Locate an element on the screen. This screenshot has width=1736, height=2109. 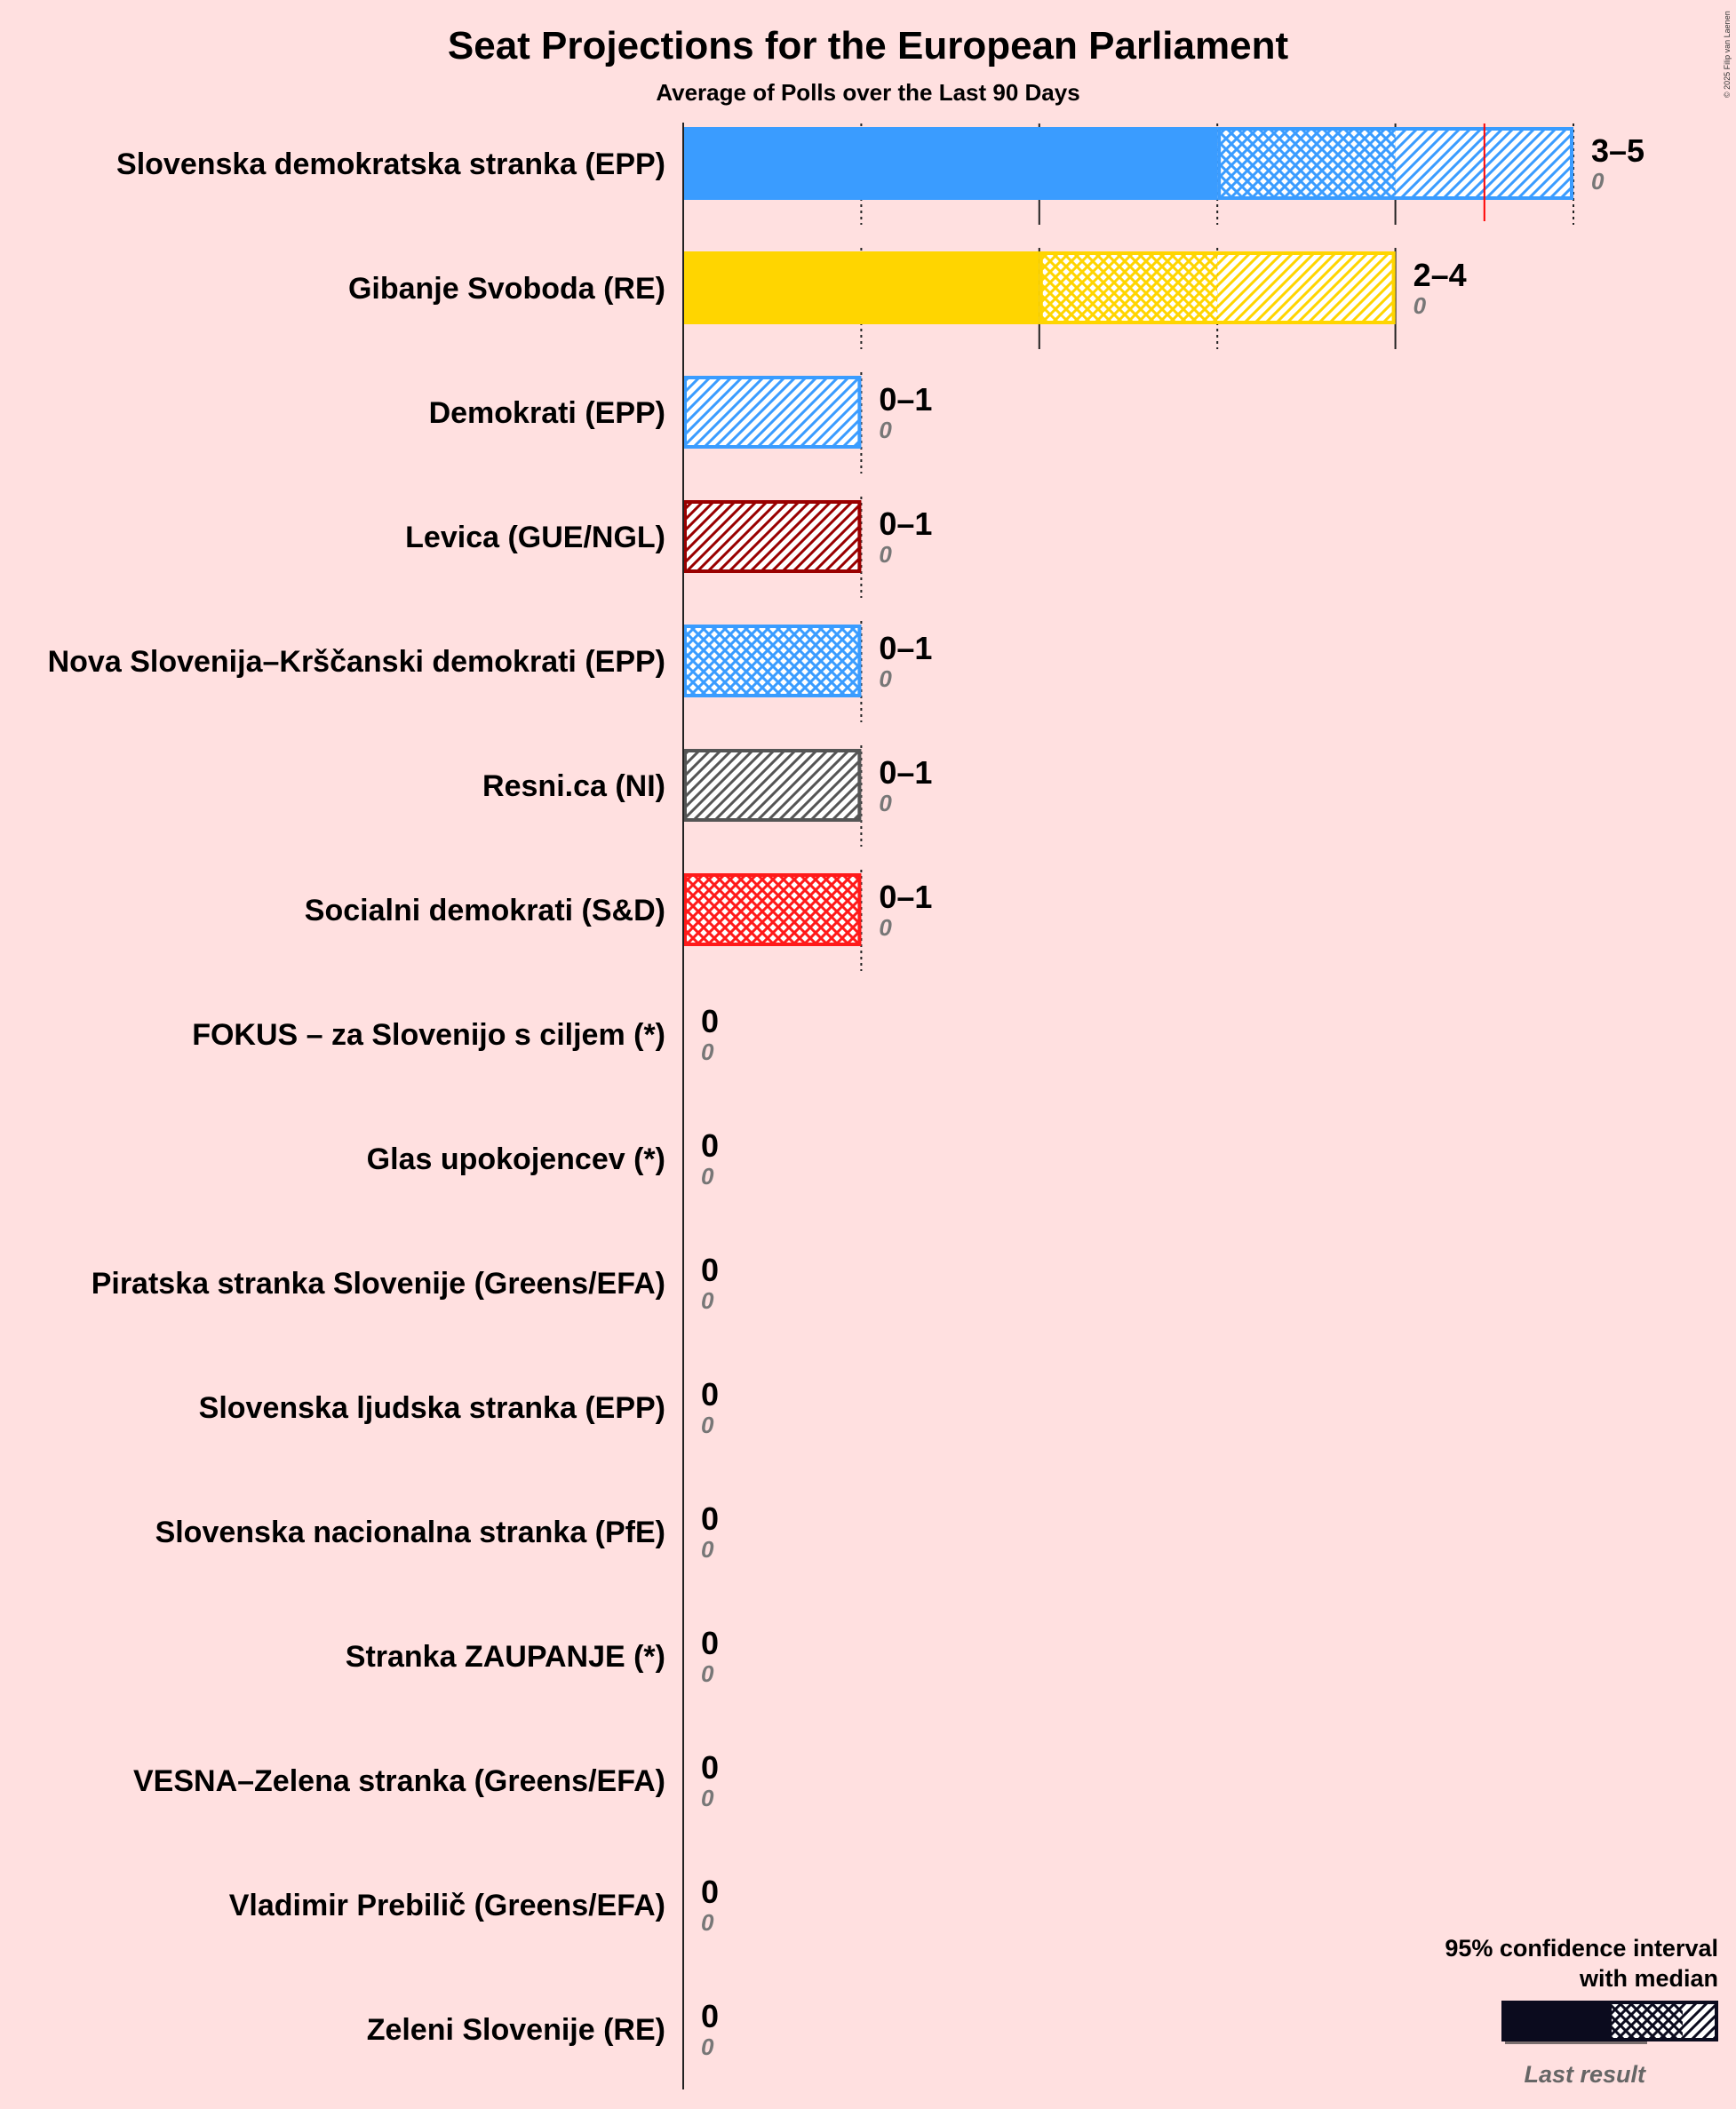
party-label: Slovenska demokratska stranka (EPP) is located at coordinates (390, 164).